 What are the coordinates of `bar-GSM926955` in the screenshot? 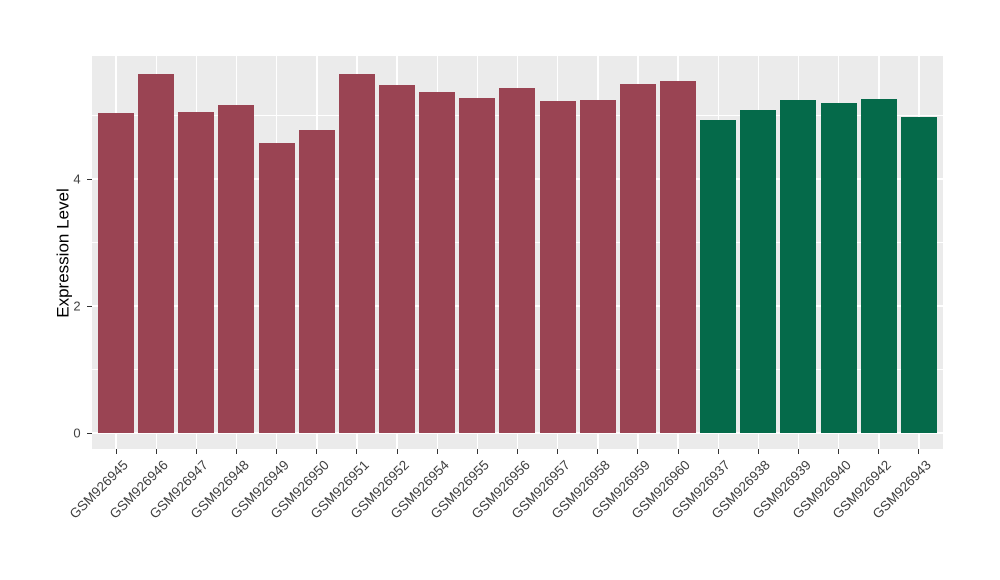 It's located at (477, 265).